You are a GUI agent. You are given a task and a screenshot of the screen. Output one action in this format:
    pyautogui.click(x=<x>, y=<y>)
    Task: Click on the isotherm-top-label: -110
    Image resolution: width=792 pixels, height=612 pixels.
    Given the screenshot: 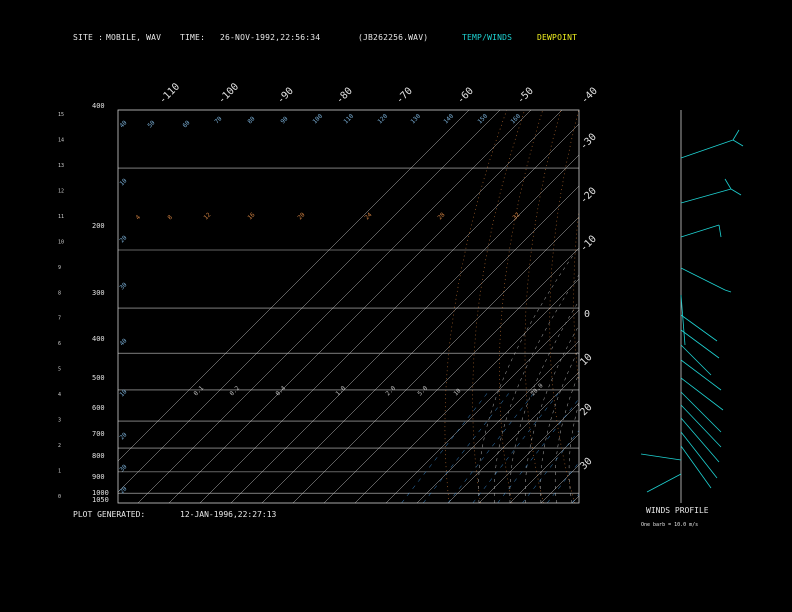 What is the action you would take?
    pyautogui.click(x=169, y=93)
    